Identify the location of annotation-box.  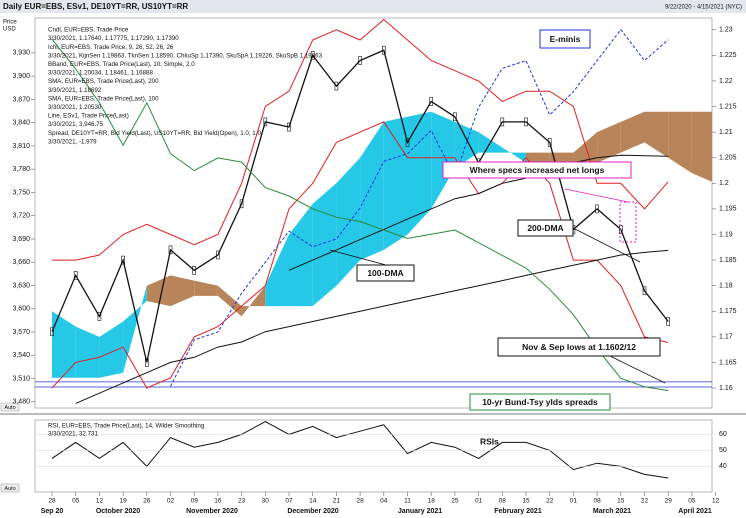
(565, 39).